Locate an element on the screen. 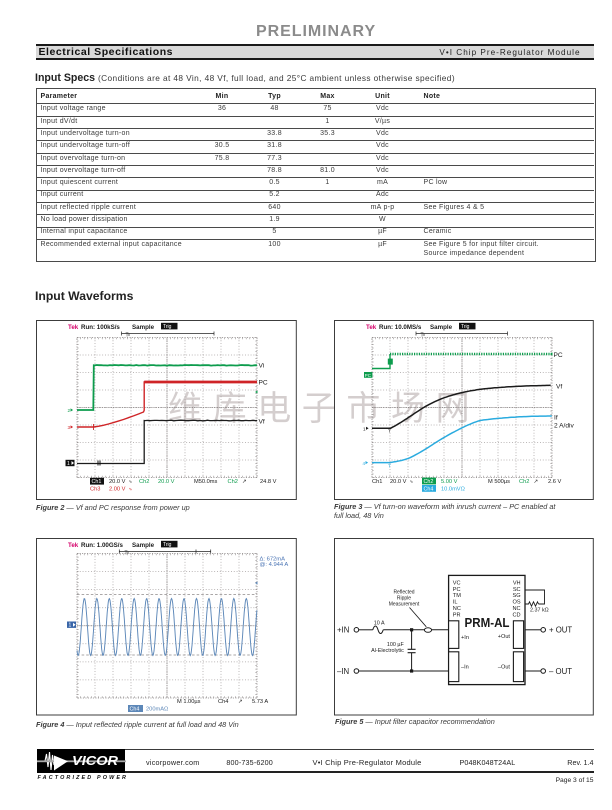  svg-text: Al-Electrolytic is located at coordinates (387, 651).